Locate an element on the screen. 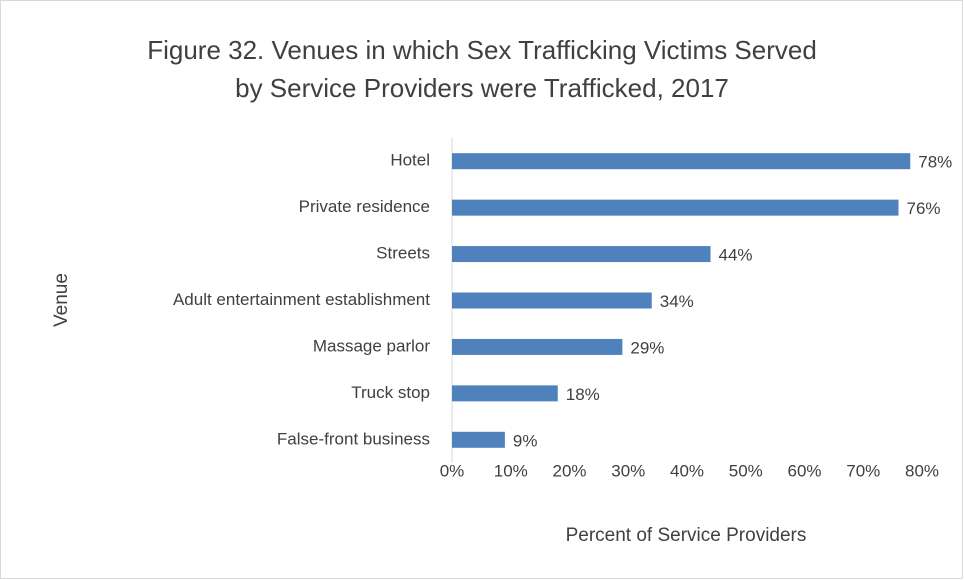  x-tick-label: 40% is located at coordinates (687, 470).